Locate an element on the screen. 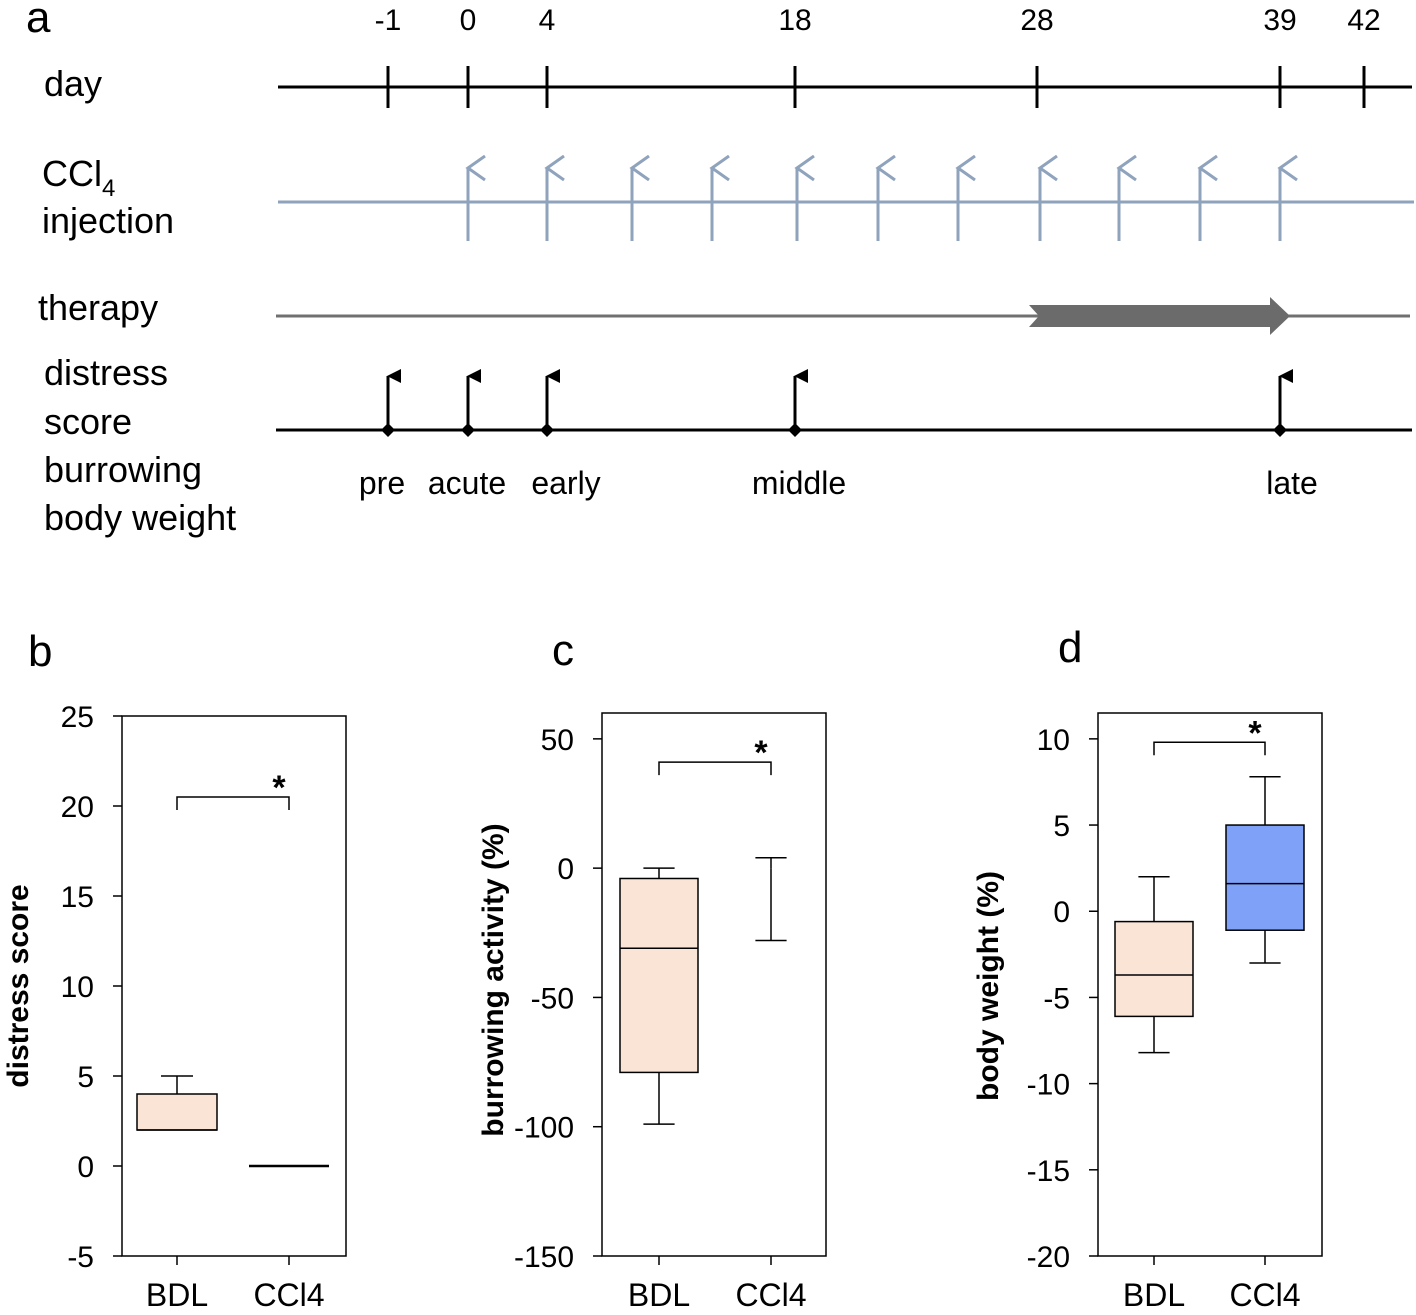 The width and height of the screenshot is (1416, 1315). day-label-42: 42 is located at coordinates (1363, 20).